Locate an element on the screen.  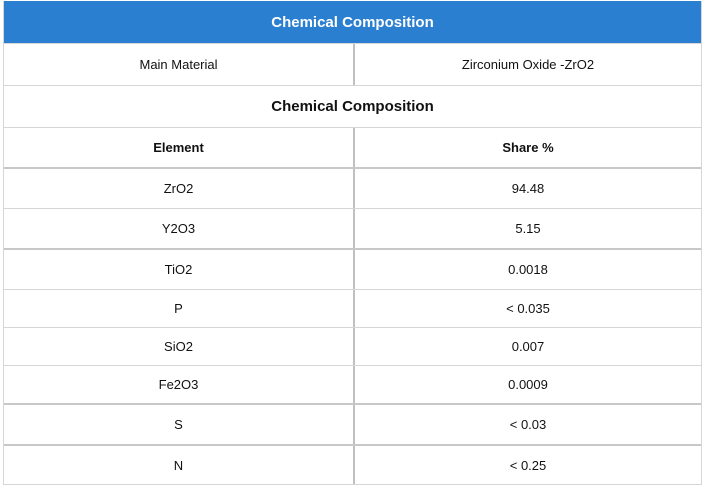
element-cell: Fe2O3 is located at coordinates (178, 384).